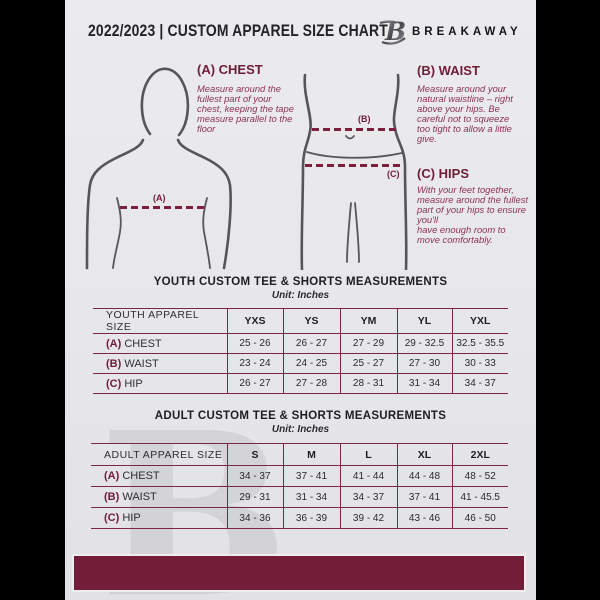 The width and height of the screenshot is (600, 600). Describe the element at coordinates (368, 518) in the screenshot. I see `cell: 39 - 42` at that location.